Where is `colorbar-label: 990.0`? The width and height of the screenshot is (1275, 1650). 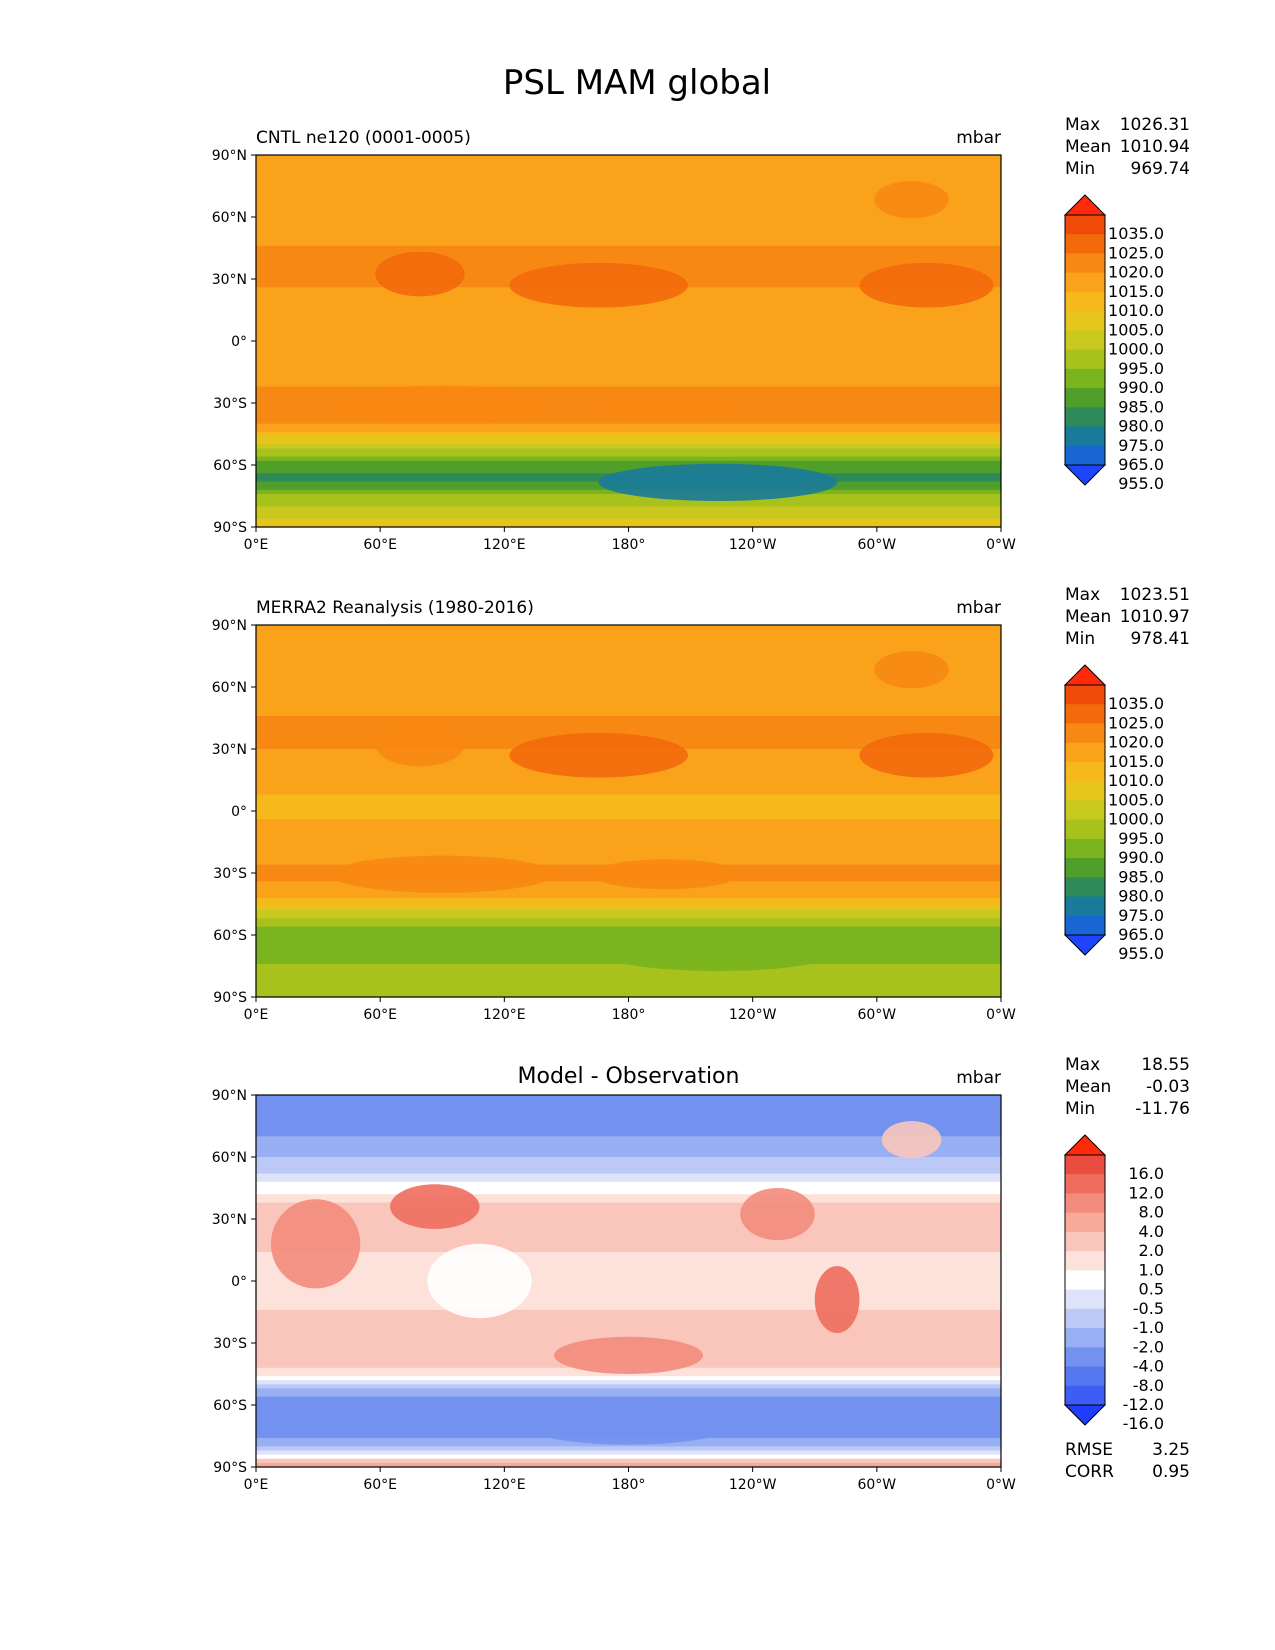
colorbar-label: 990.0 is located at coordinates (1141, 857).